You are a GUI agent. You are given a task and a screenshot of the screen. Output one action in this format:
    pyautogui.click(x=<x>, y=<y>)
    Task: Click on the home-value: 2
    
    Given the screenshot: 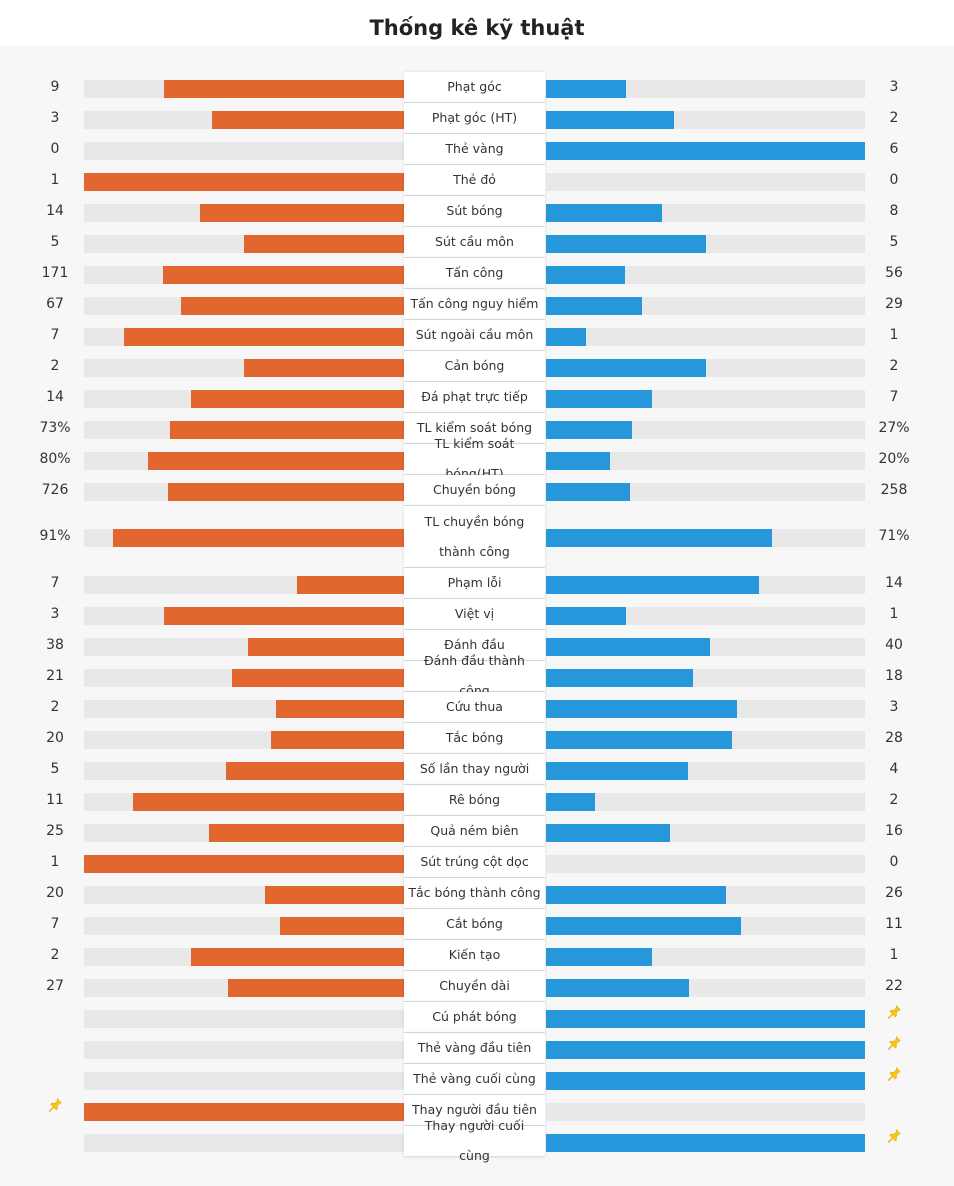 What is the action you would take?
    pyautogui.click(x=55, y=365)
    